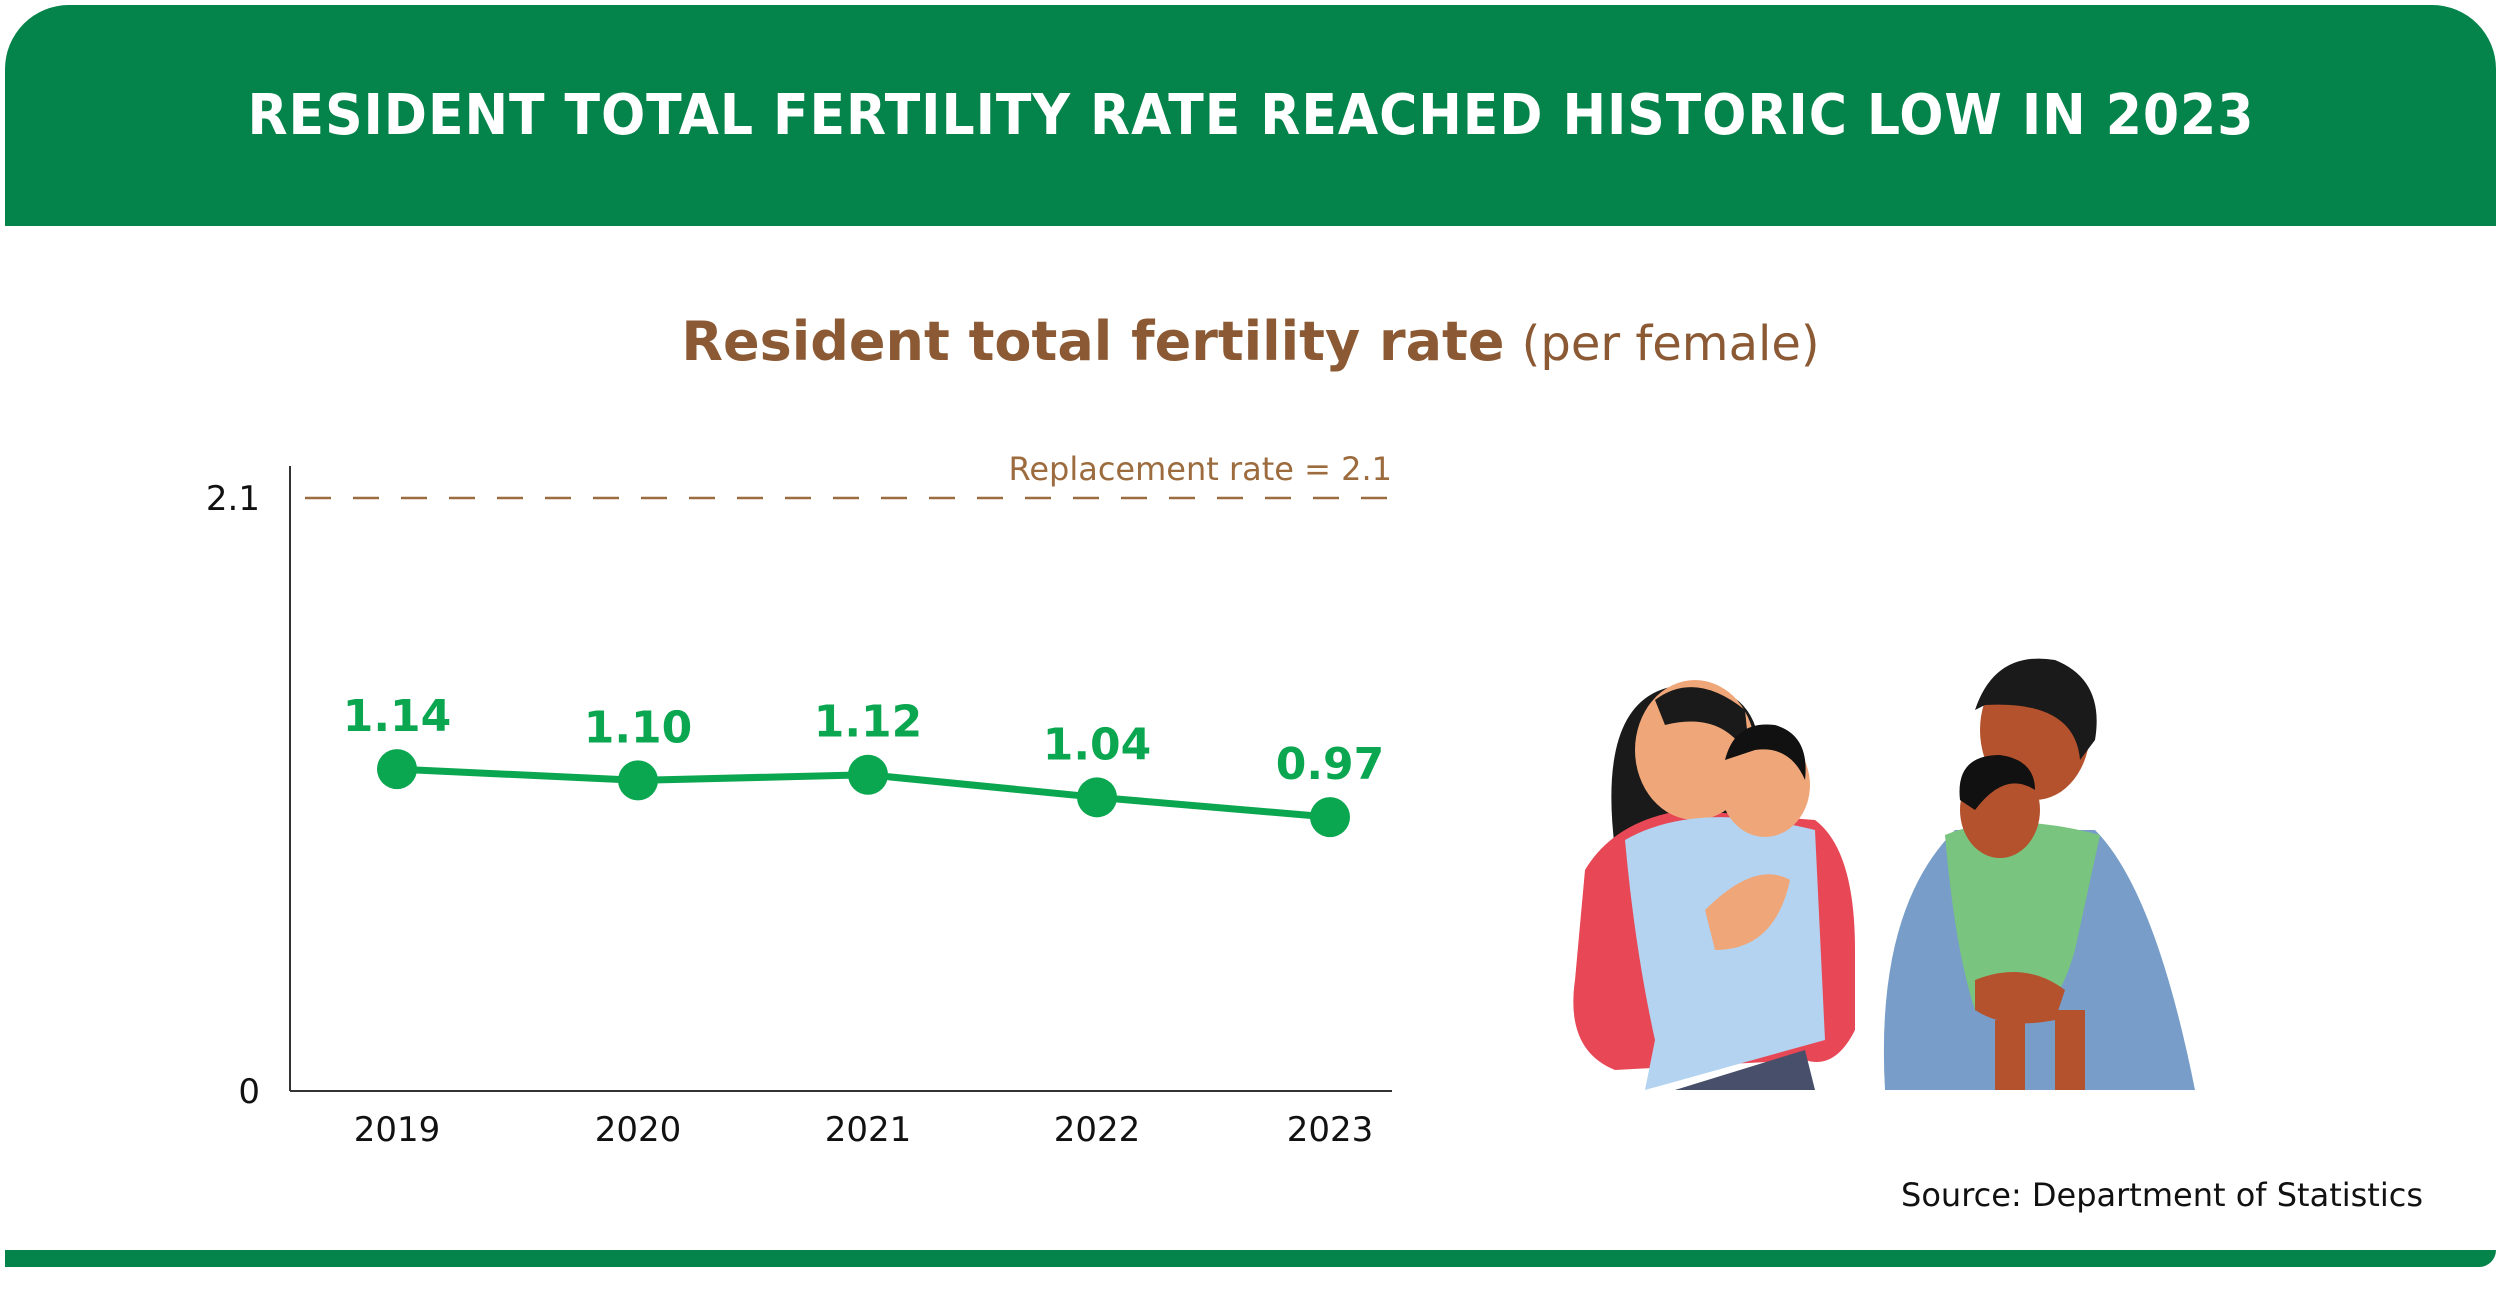  Describe the element at coordinates (2039, 874) in the screenshot. I see `father-figure` at that location.